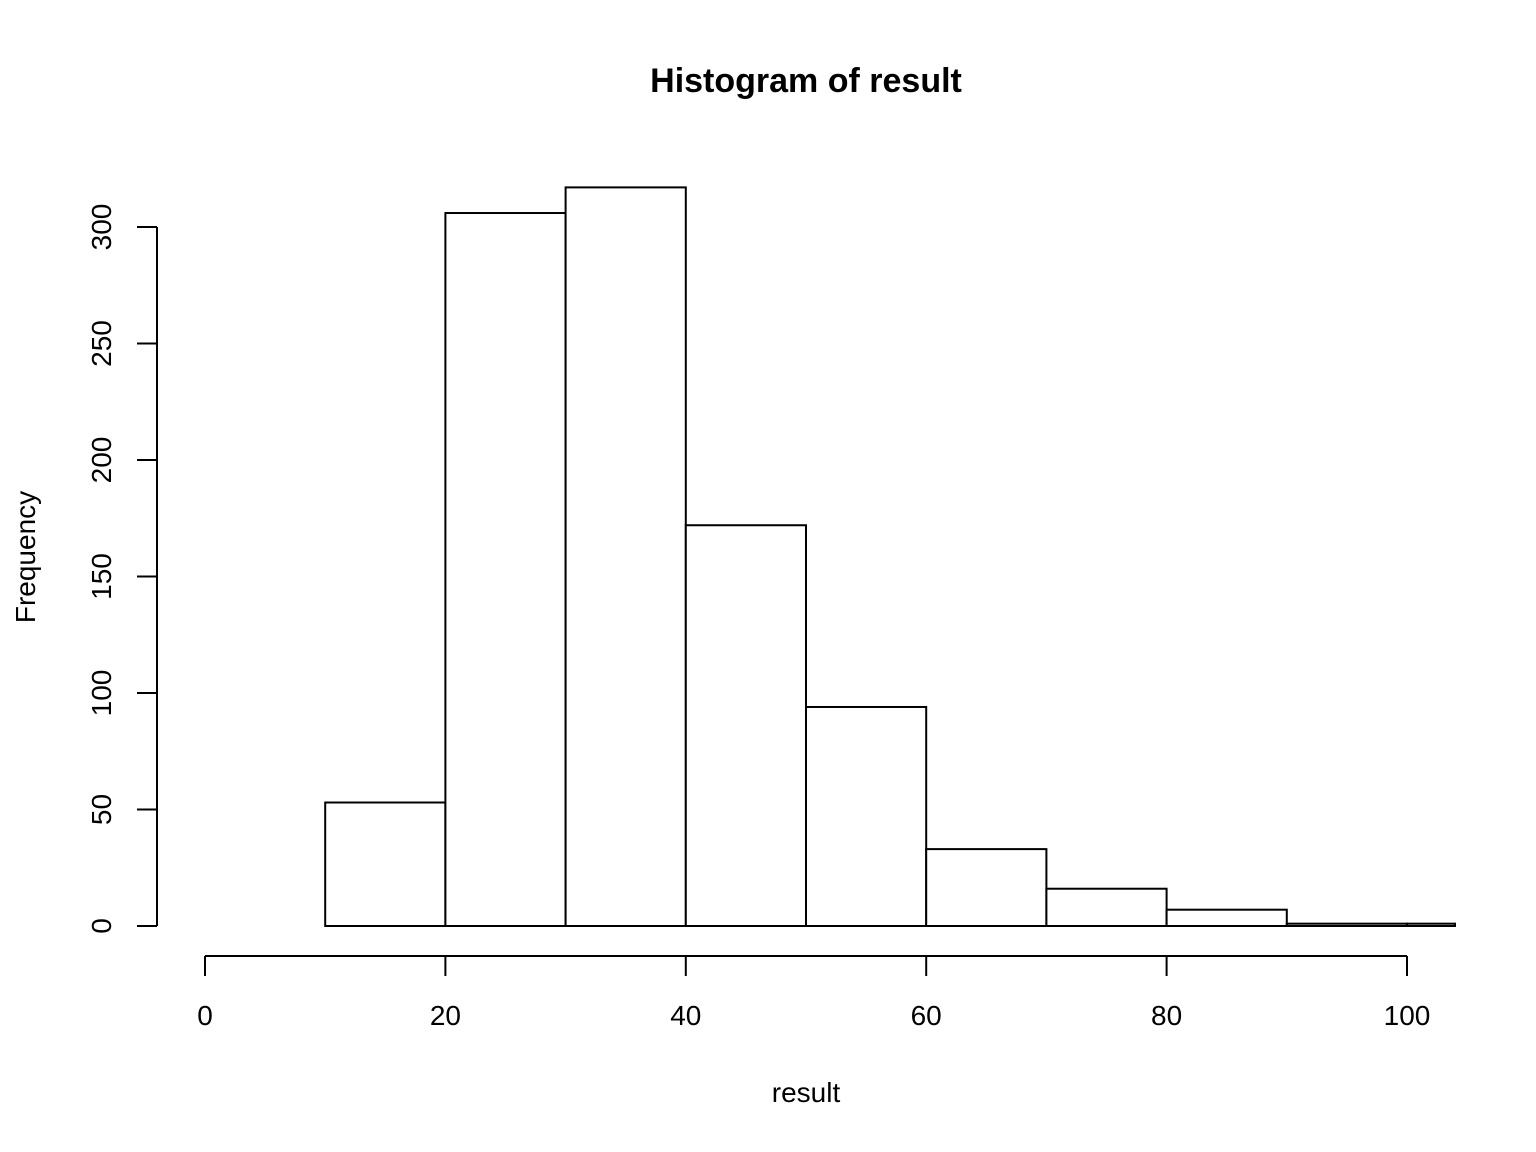  Describe the element at coordinates (101, 576) in the screenshot. I see `y-tick-label-150: 150` at that location.